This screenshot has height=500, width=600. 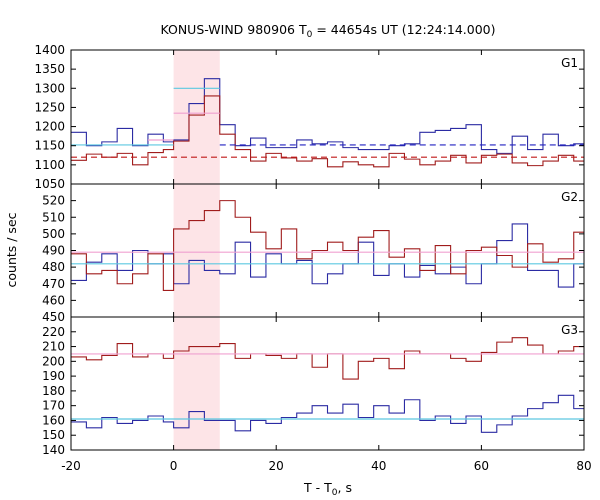 What do you see at coordinates (53, 201) in the screenshot?
I see `y-tick-label: 520` at bounding box center [53, 201].